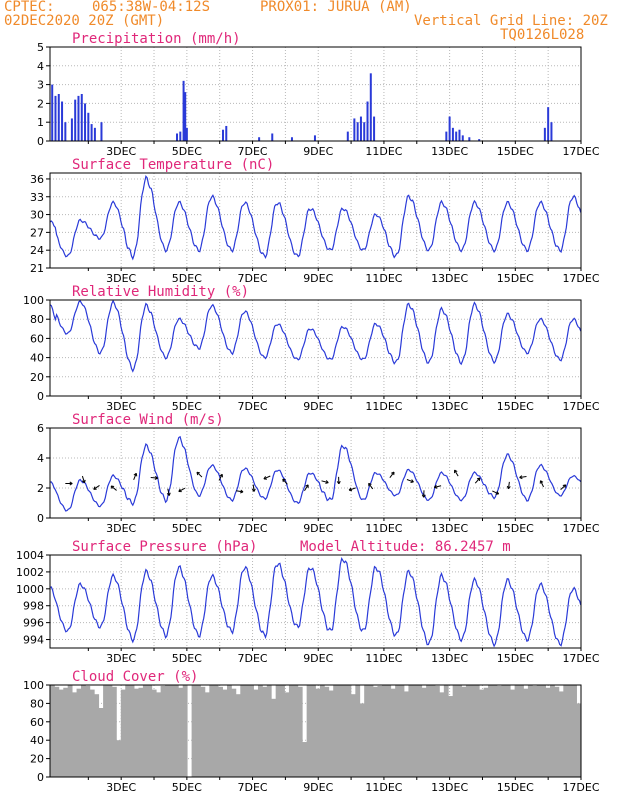 This screenshot has width=618, height=800. Describe the element at coordinates (405, 547) in the screenshot. I see `panel-annotation: Model Altitude: 86.2457 m` at that location.